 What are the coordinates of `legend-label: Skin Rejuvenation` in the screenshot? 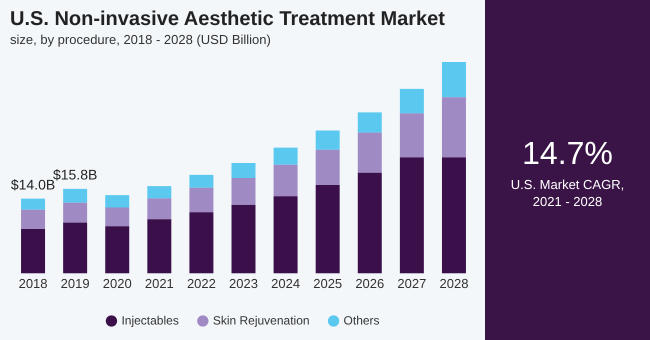 It's located at (261, 320).